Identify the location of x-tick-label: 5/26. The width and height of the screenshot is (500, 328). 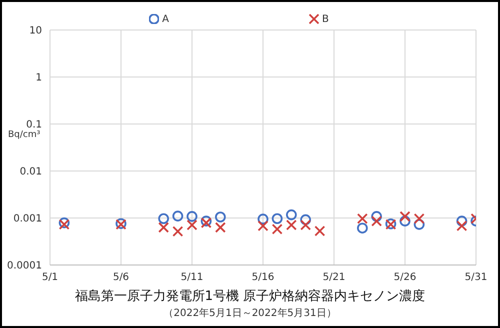
(405, 278).